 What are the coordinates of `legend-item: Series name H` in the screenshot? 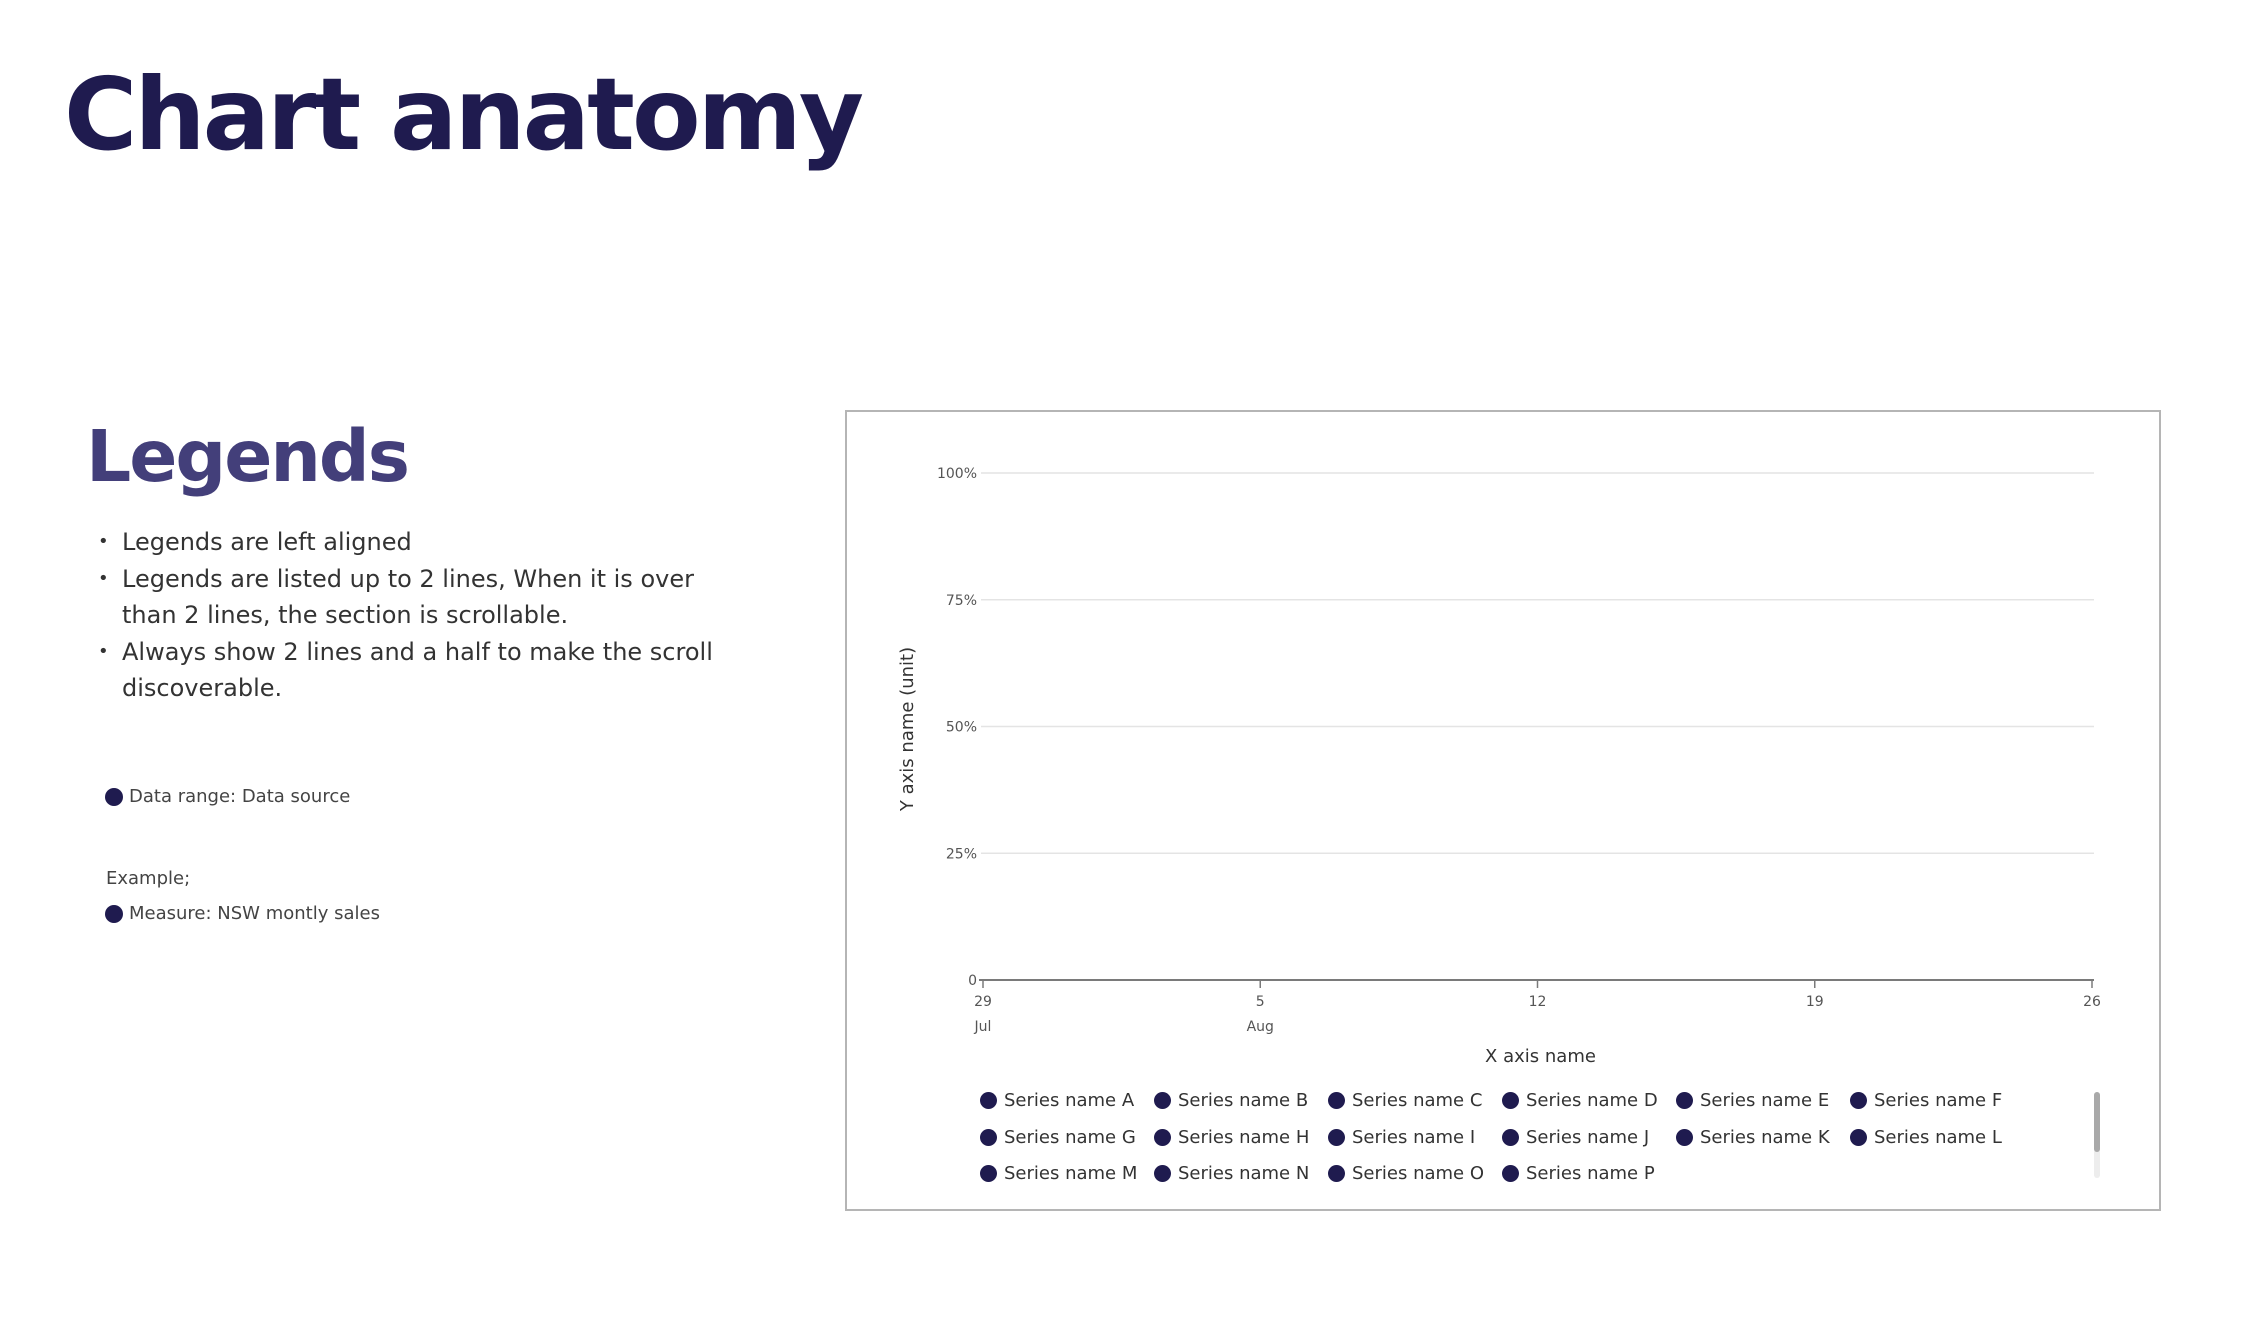 It's located at (1231, 1137).